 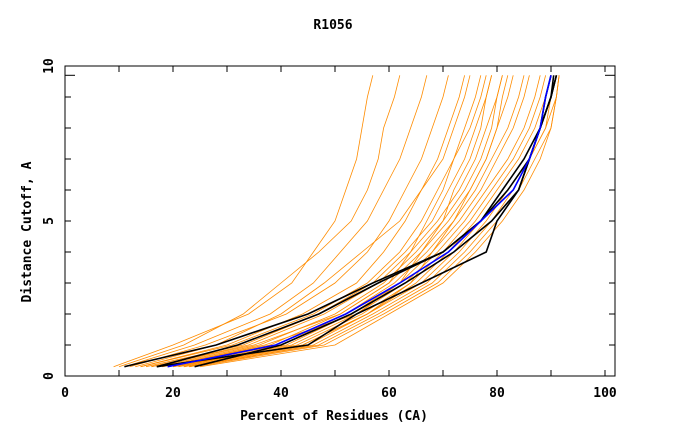 What do you see at coordinates (49, 376) in the screenshot?
I see `y-tick-label: 0` at bounding box center [49, 376].